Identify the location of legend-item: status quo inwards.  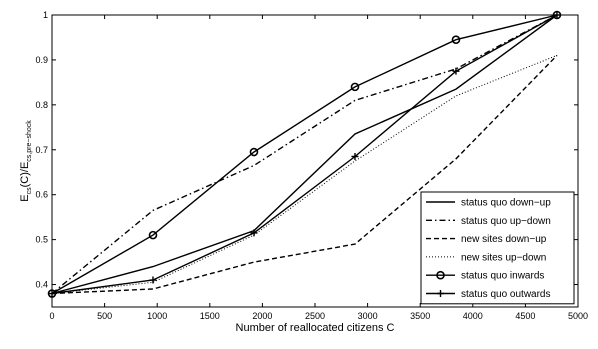
(485, 276).